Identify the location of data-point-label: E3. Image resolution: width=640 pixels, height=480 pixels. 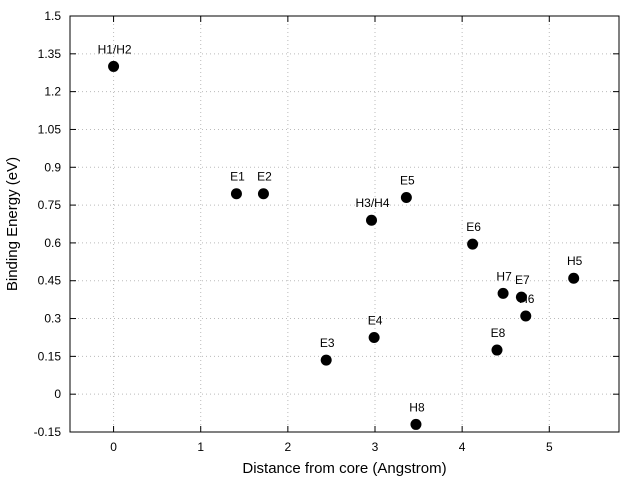
(327, 343).